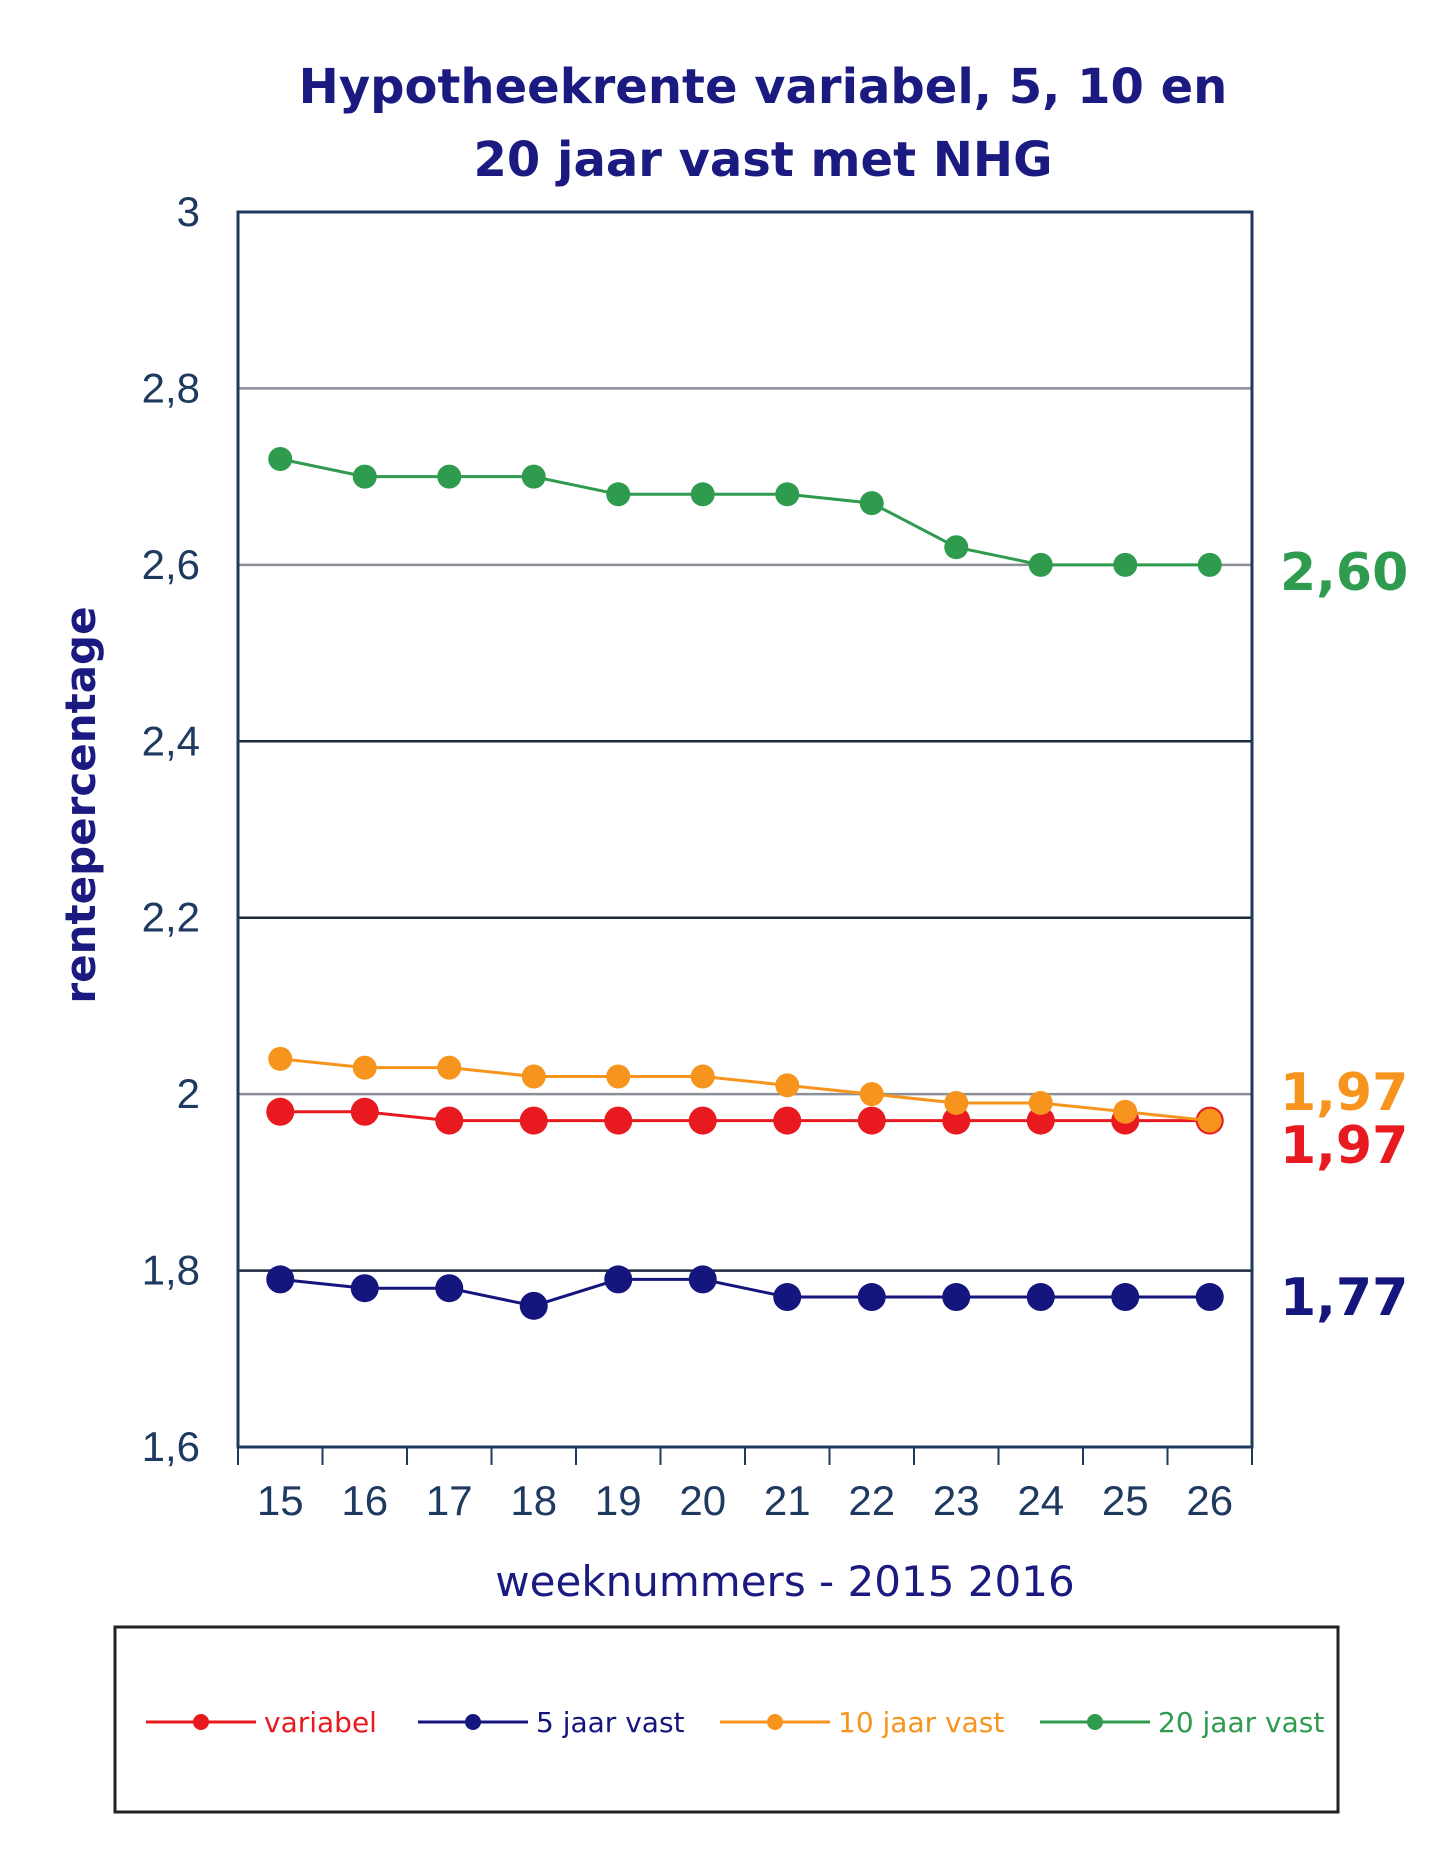 The width and height of the screenshot is (1440, 1871). I want to click on legend-item: 20 jaar vast, so click(1182, 1722).